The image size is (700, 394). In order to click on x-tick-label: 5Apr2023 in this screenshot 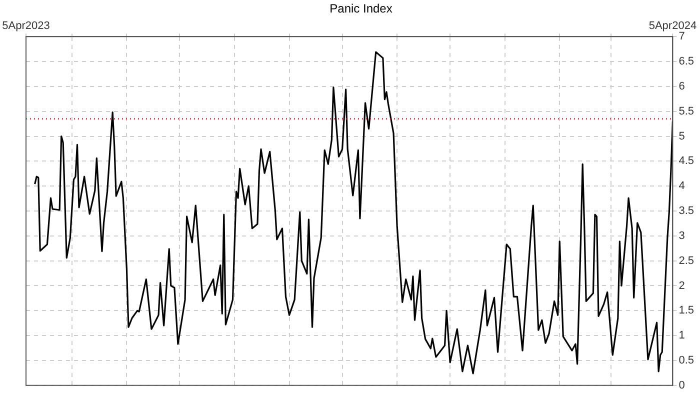, I will do `click(26, 26)`.